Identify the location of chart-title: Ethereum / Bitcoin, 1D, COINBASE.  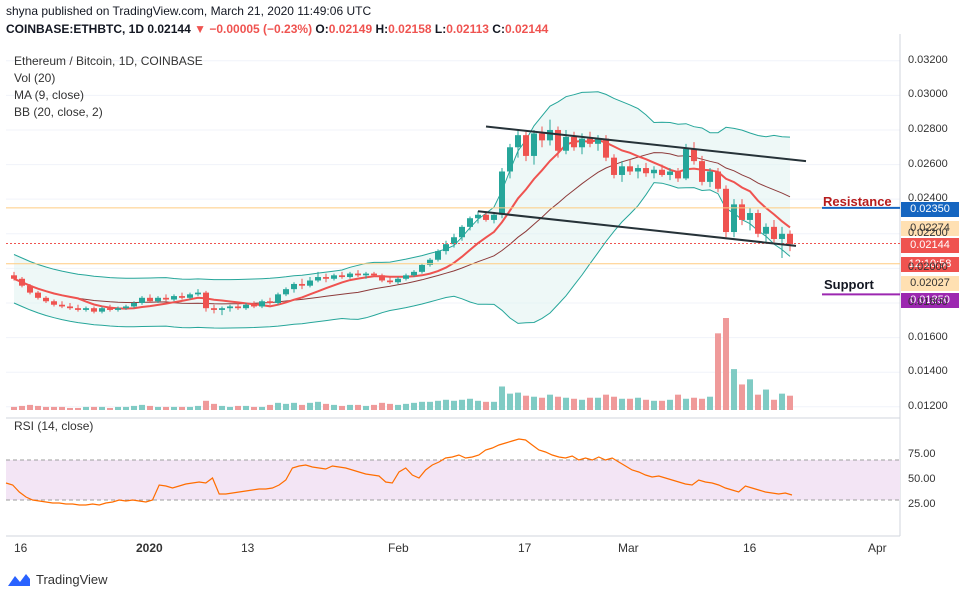
(108, 61).